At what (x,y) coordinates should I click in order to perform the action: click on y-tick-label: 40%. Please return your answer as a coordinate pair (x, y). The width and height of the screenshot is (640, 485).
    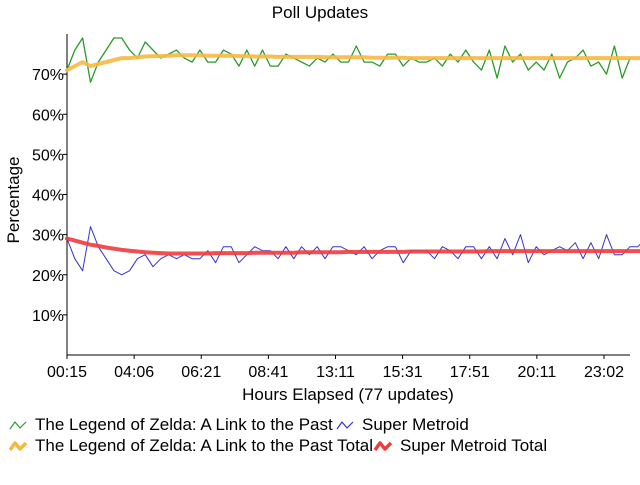
    Looking at the image, I should click on (48, 196).